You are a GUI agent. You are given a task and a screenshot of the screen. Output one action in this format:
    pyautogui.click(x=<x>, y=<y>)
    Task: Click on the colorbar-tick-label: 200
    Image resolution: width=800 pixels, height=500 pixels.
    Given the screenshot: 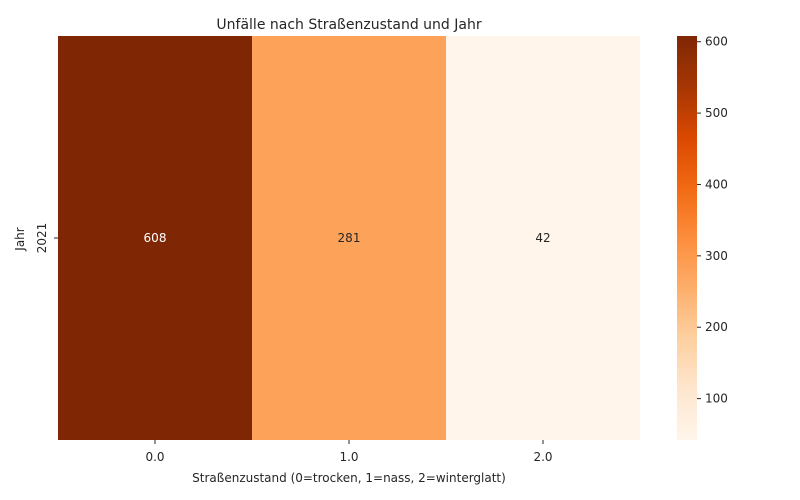 What is the action you would take?
    pyautogui.click(x=716, y=327)
    